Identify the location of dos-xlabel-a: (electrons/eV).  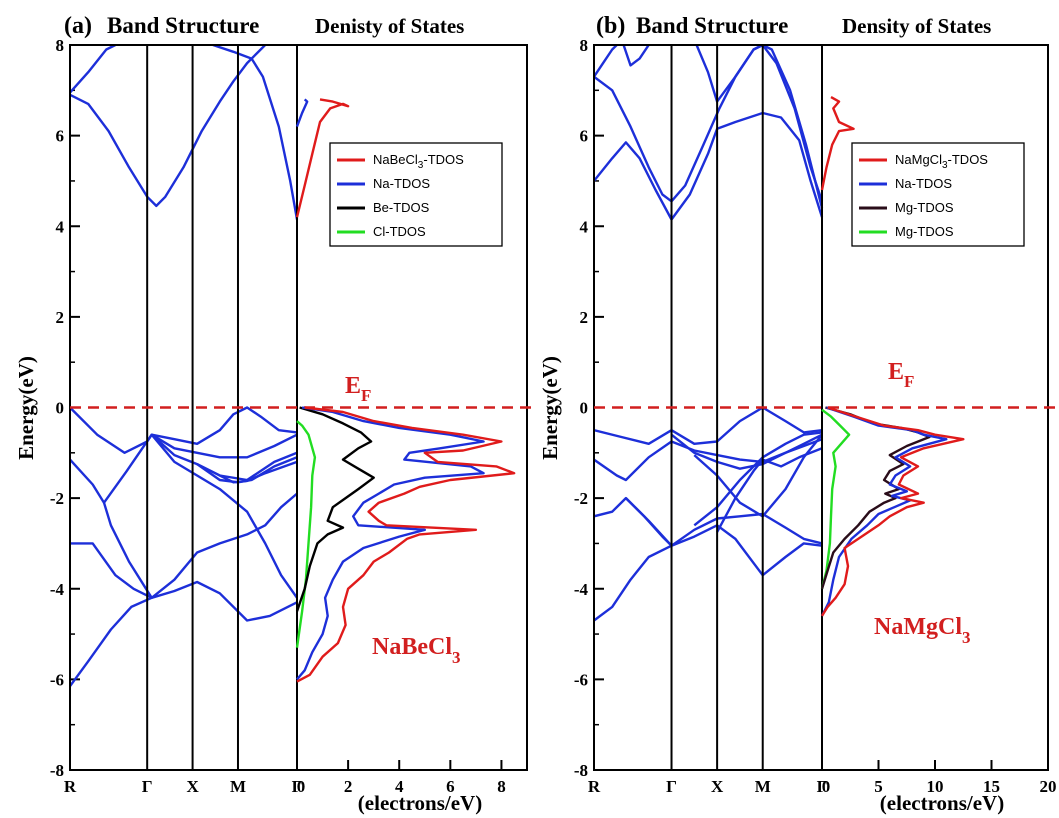
(420, 803).